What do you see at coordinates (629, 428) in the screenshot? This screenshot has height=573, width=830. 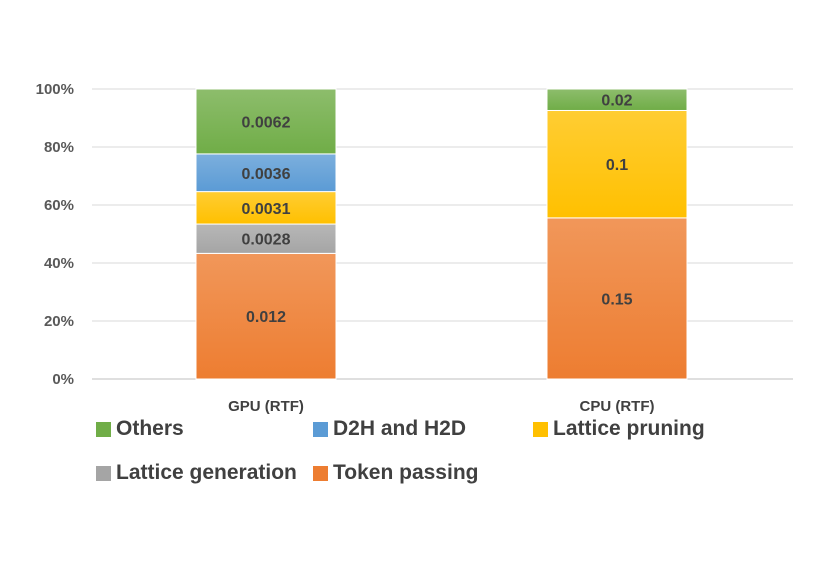 I see `legend-label: Lattice pruning` at bounding box center [629, 428].